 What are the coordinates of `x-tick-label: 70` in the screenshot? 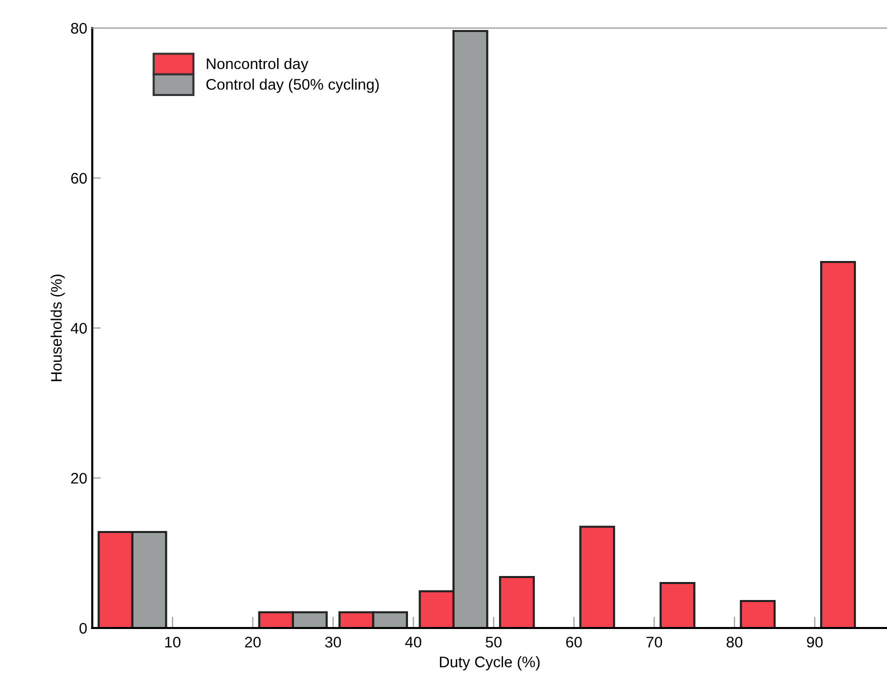 It's located at (654, 642).